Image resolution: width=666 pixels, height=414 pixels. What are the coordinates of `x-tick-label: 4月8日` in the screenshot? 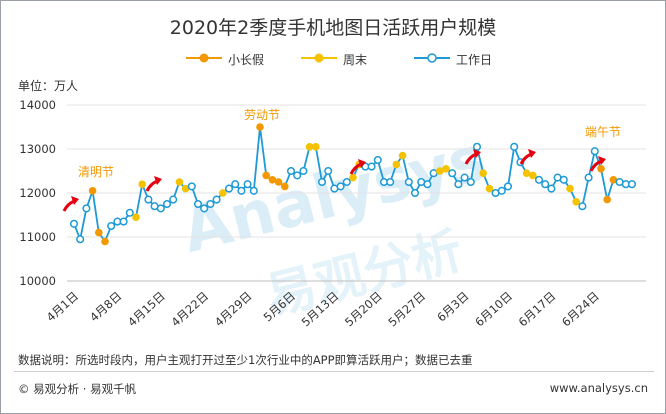 It's located at (105, 307).